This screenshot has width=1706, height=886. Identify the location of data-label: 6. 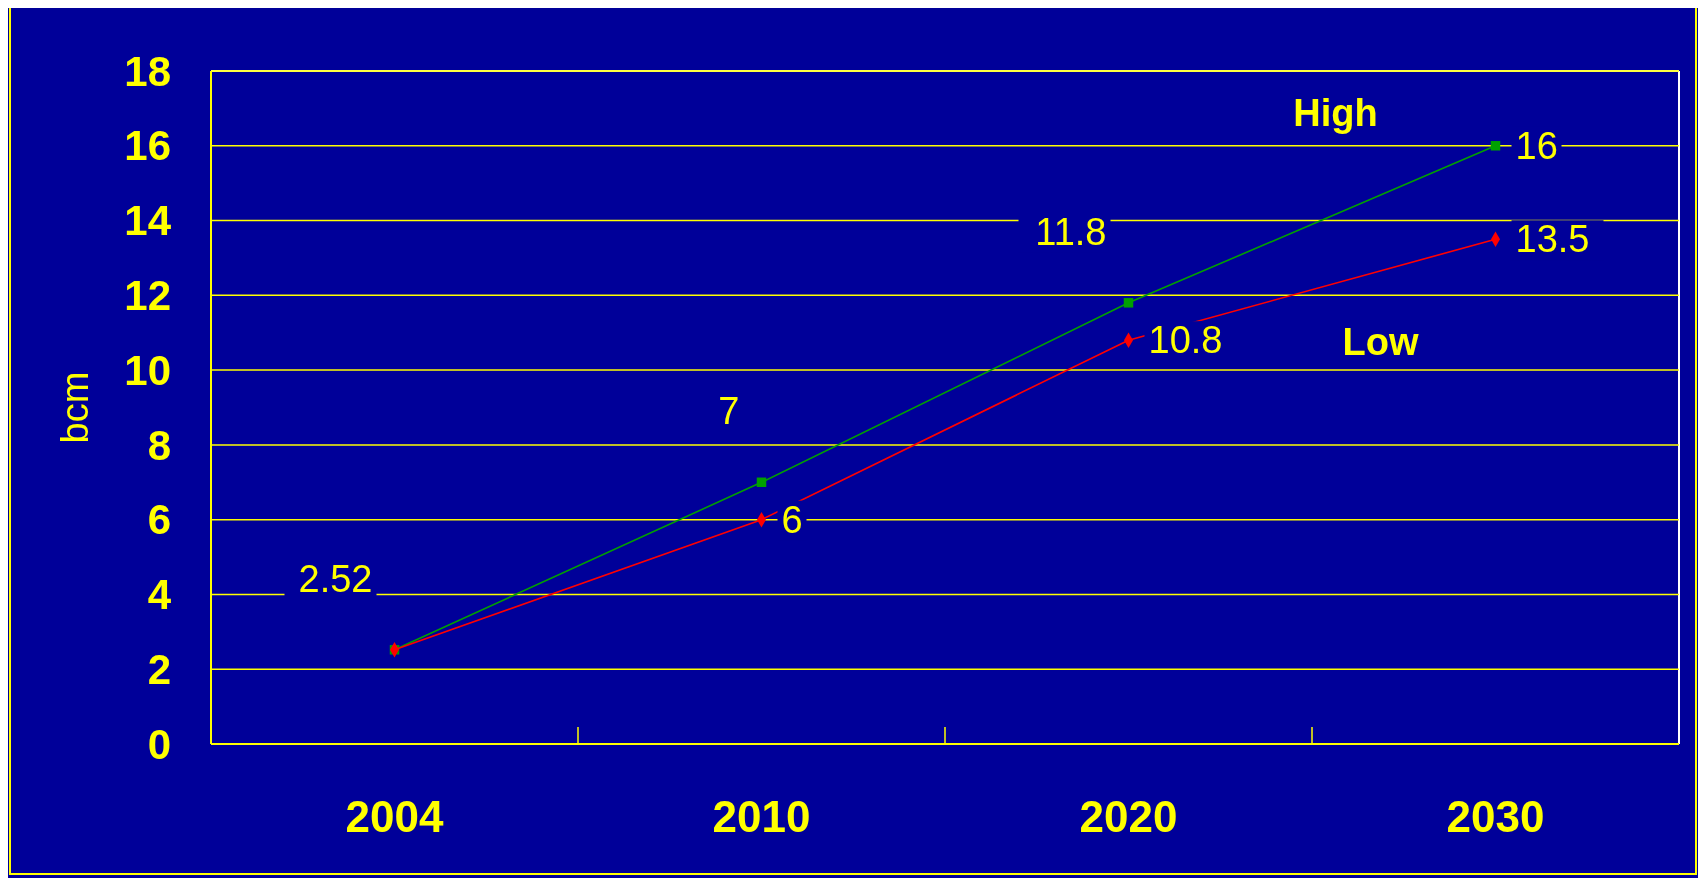
(792, 519).